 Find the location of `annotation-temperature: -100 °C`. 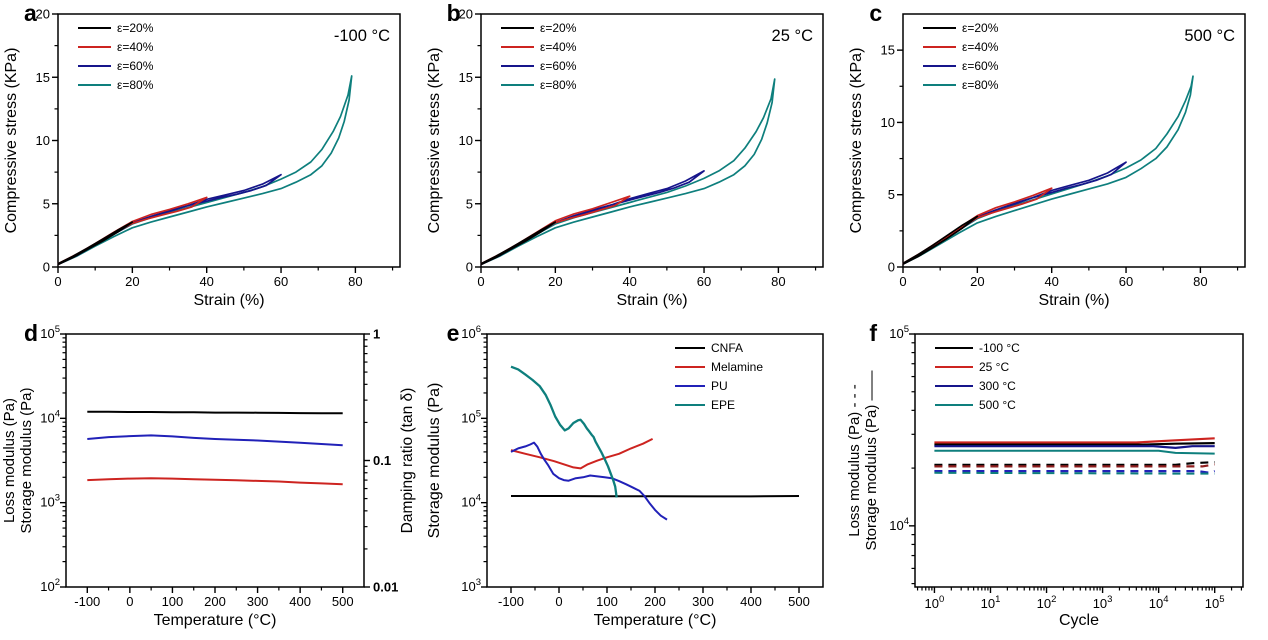

annotation-temperature: -100 °C is located at coordinates (362, 36).